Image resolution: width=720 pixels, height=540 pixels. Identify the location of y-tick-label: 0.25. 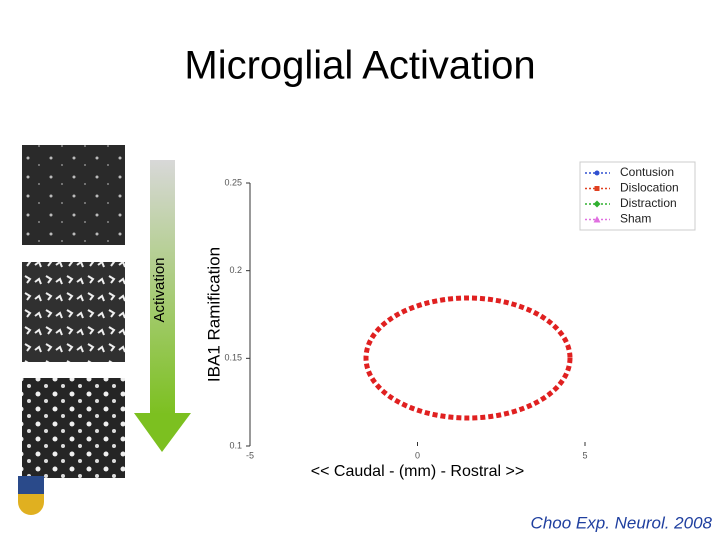
(233, 182).